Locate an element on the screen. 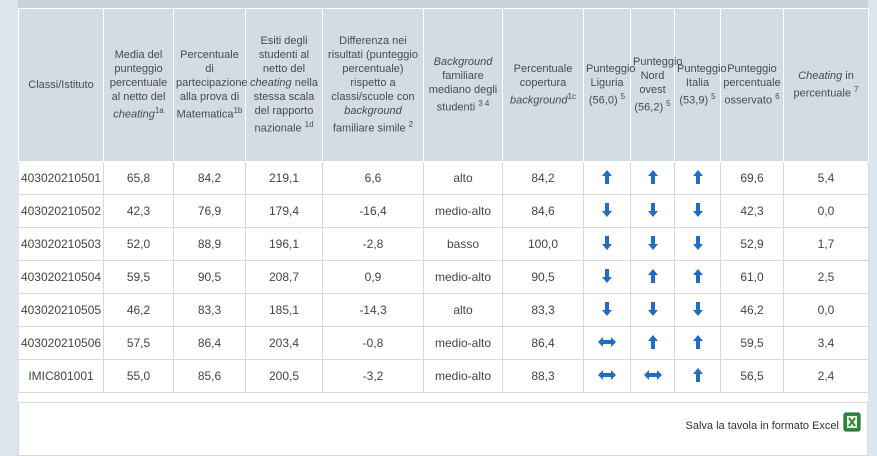  cell: 55,0 is located at coordinates (138, 376).